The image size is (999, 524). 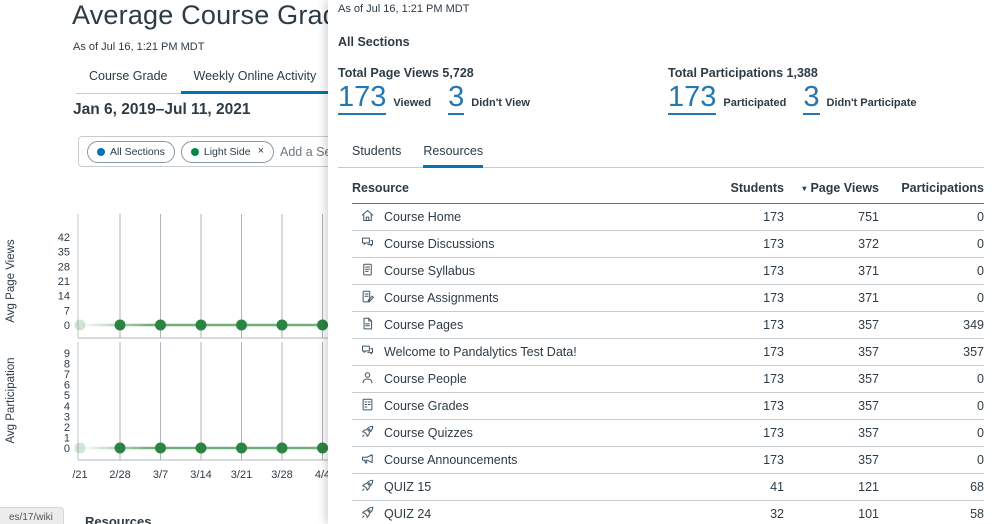 What do you see at coordinates (64, 282) in the screenshot?
I see `svg-text: 21` at bounding box center [64, 282].